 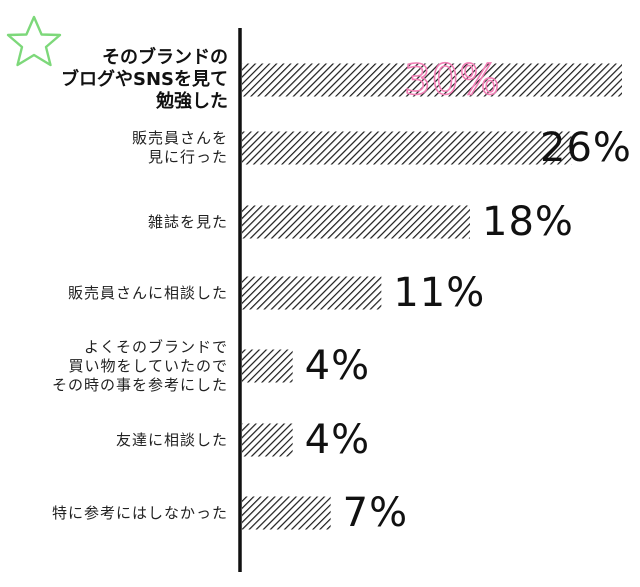 What do you see at coordinates (147, 292) in the screenshot?
I see `category-label: 販売員さんに相談した` at bounding box center [147, 292].